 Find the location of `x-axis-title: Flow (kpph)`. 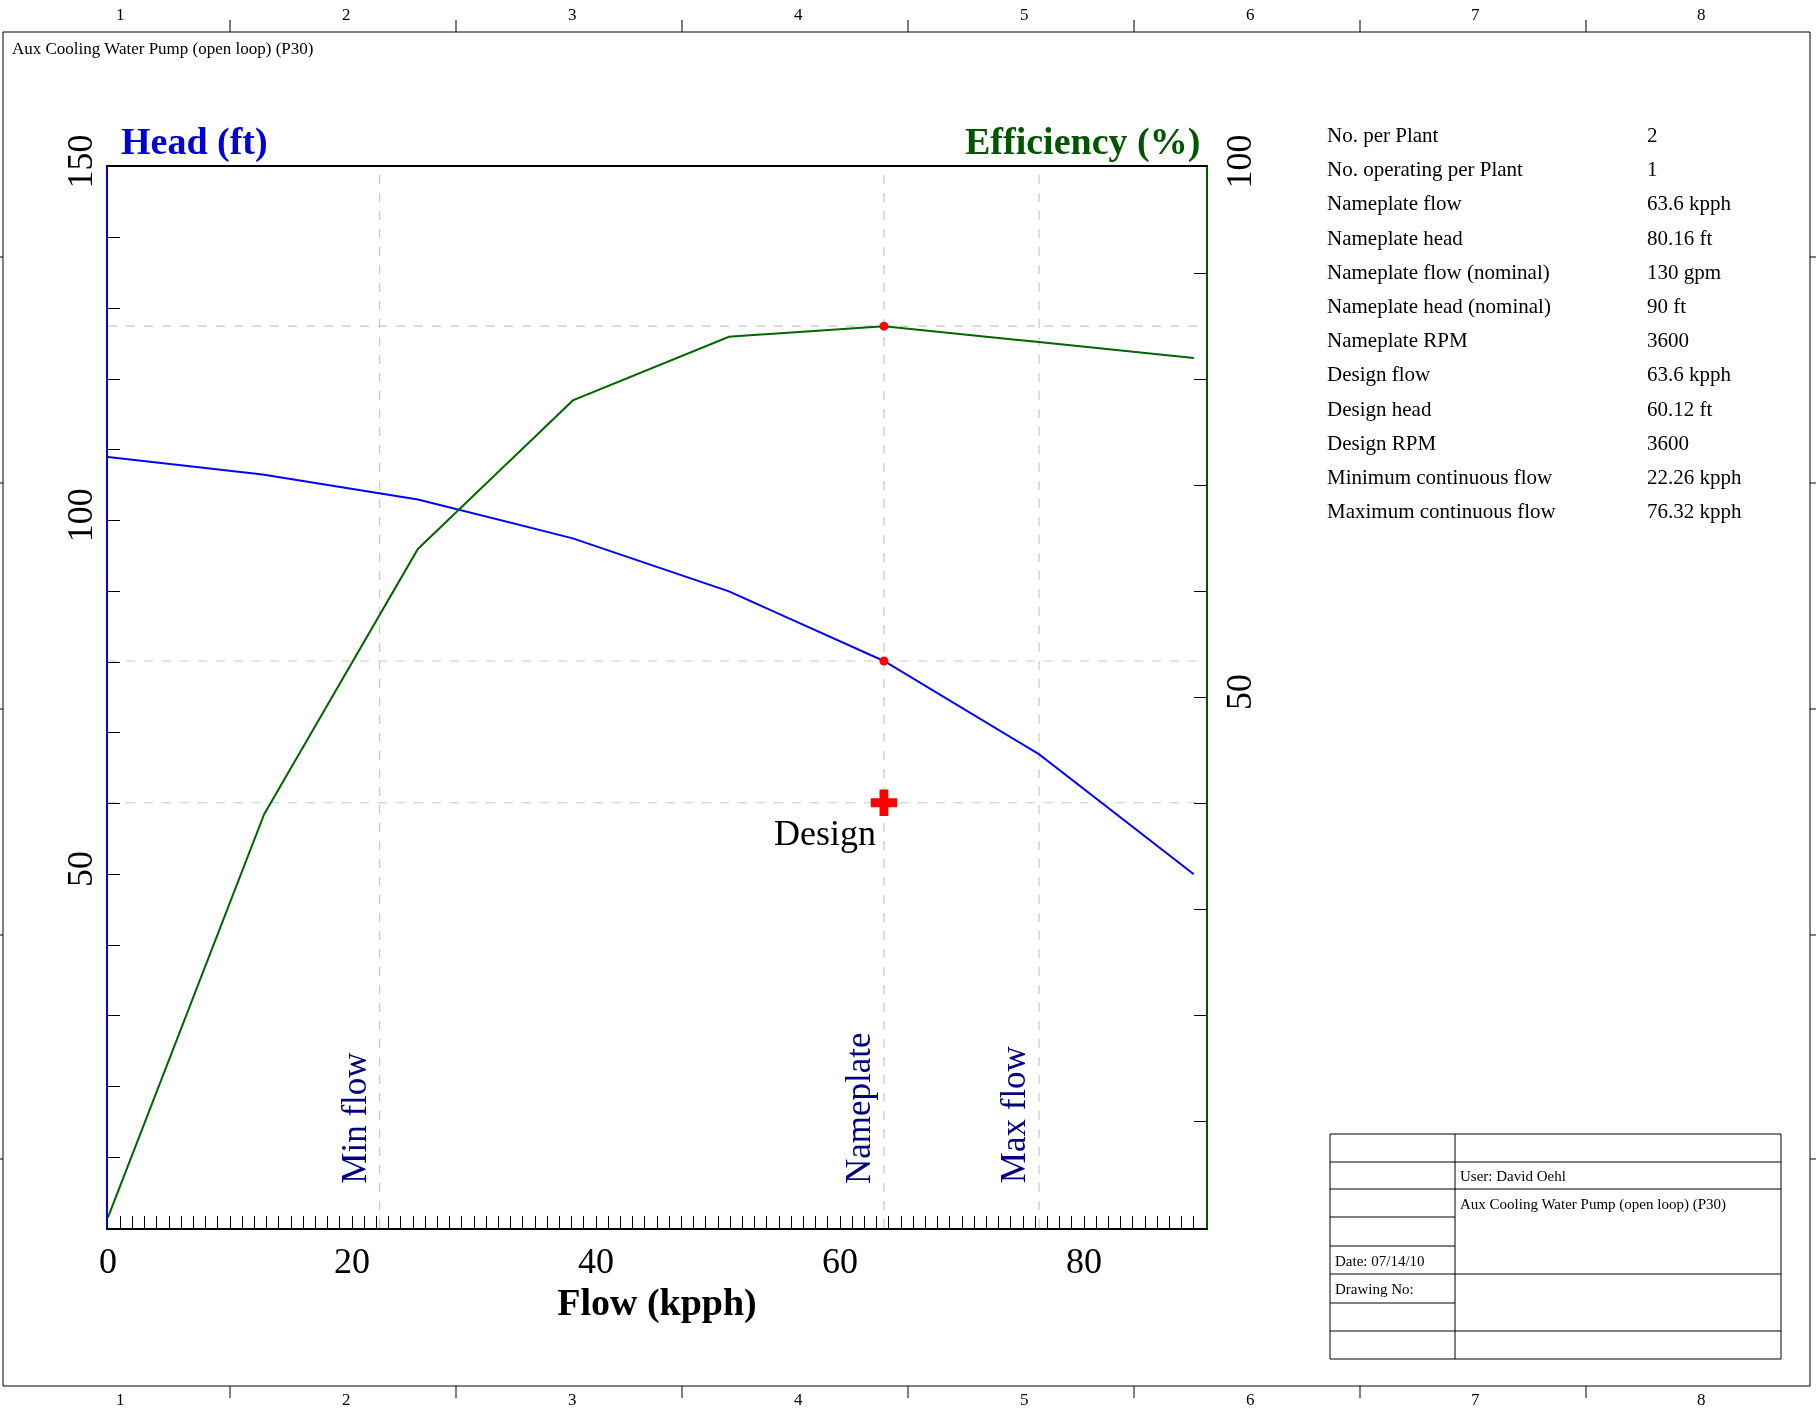

x-axis-title: Flow (kpph) is located at coordinates (657, 1303).